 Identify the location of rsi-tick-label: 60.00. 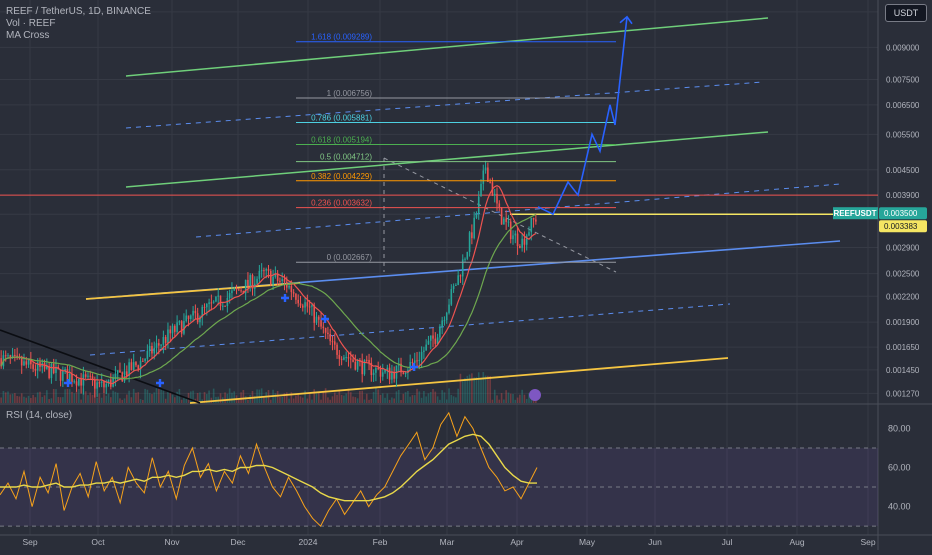
(899, 468).